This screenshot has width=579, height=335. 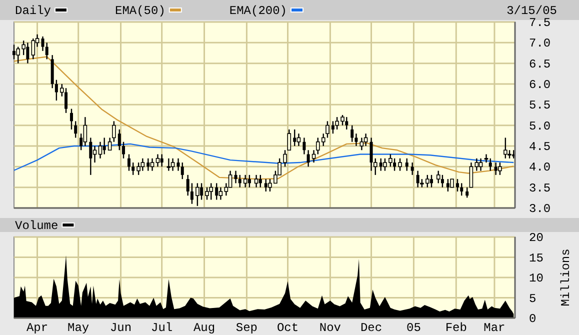 What do you see at coordinates (140, 11) in the screenshot?
I see `legend-label: EMA(50)` at bounding box center [140, 11].